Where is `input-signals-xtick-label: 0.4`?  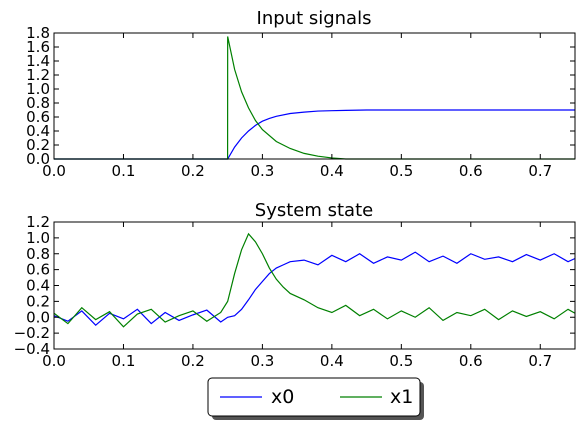 input-signals-xtick-label: 0.4 is located at coordinates (332, 171).